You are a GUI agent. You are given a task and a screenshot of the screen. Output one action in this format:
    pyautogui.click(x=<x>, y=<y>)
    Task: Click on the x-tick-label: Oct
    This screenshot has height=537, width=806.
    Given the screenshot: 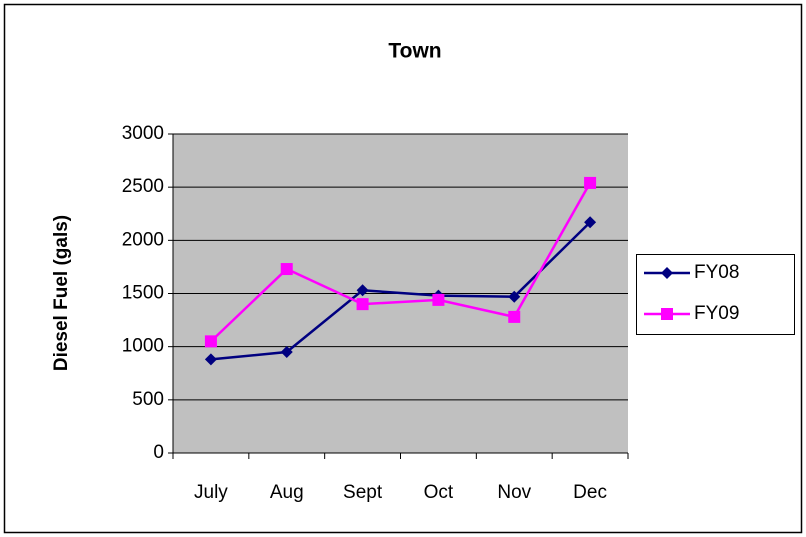 What is the action you would take?
    pyautogui.click(x=439, y=492)
    